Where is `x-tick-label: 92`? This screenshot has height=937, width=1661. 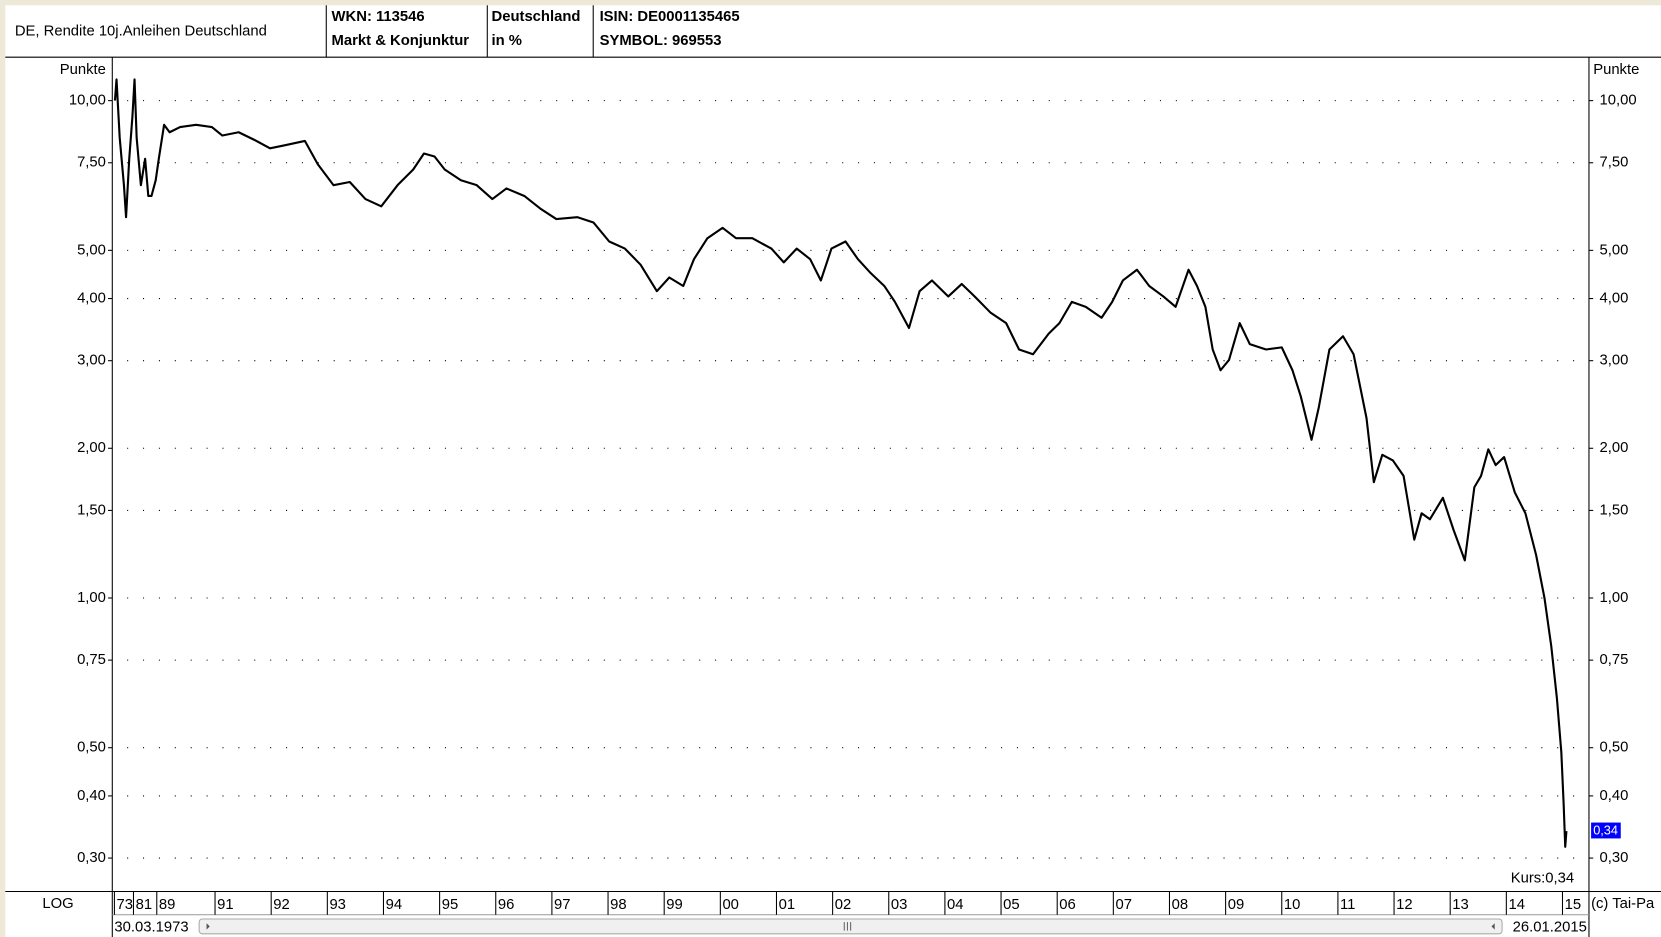
x-tick-label: 92 is located at coordinates (281, 905).